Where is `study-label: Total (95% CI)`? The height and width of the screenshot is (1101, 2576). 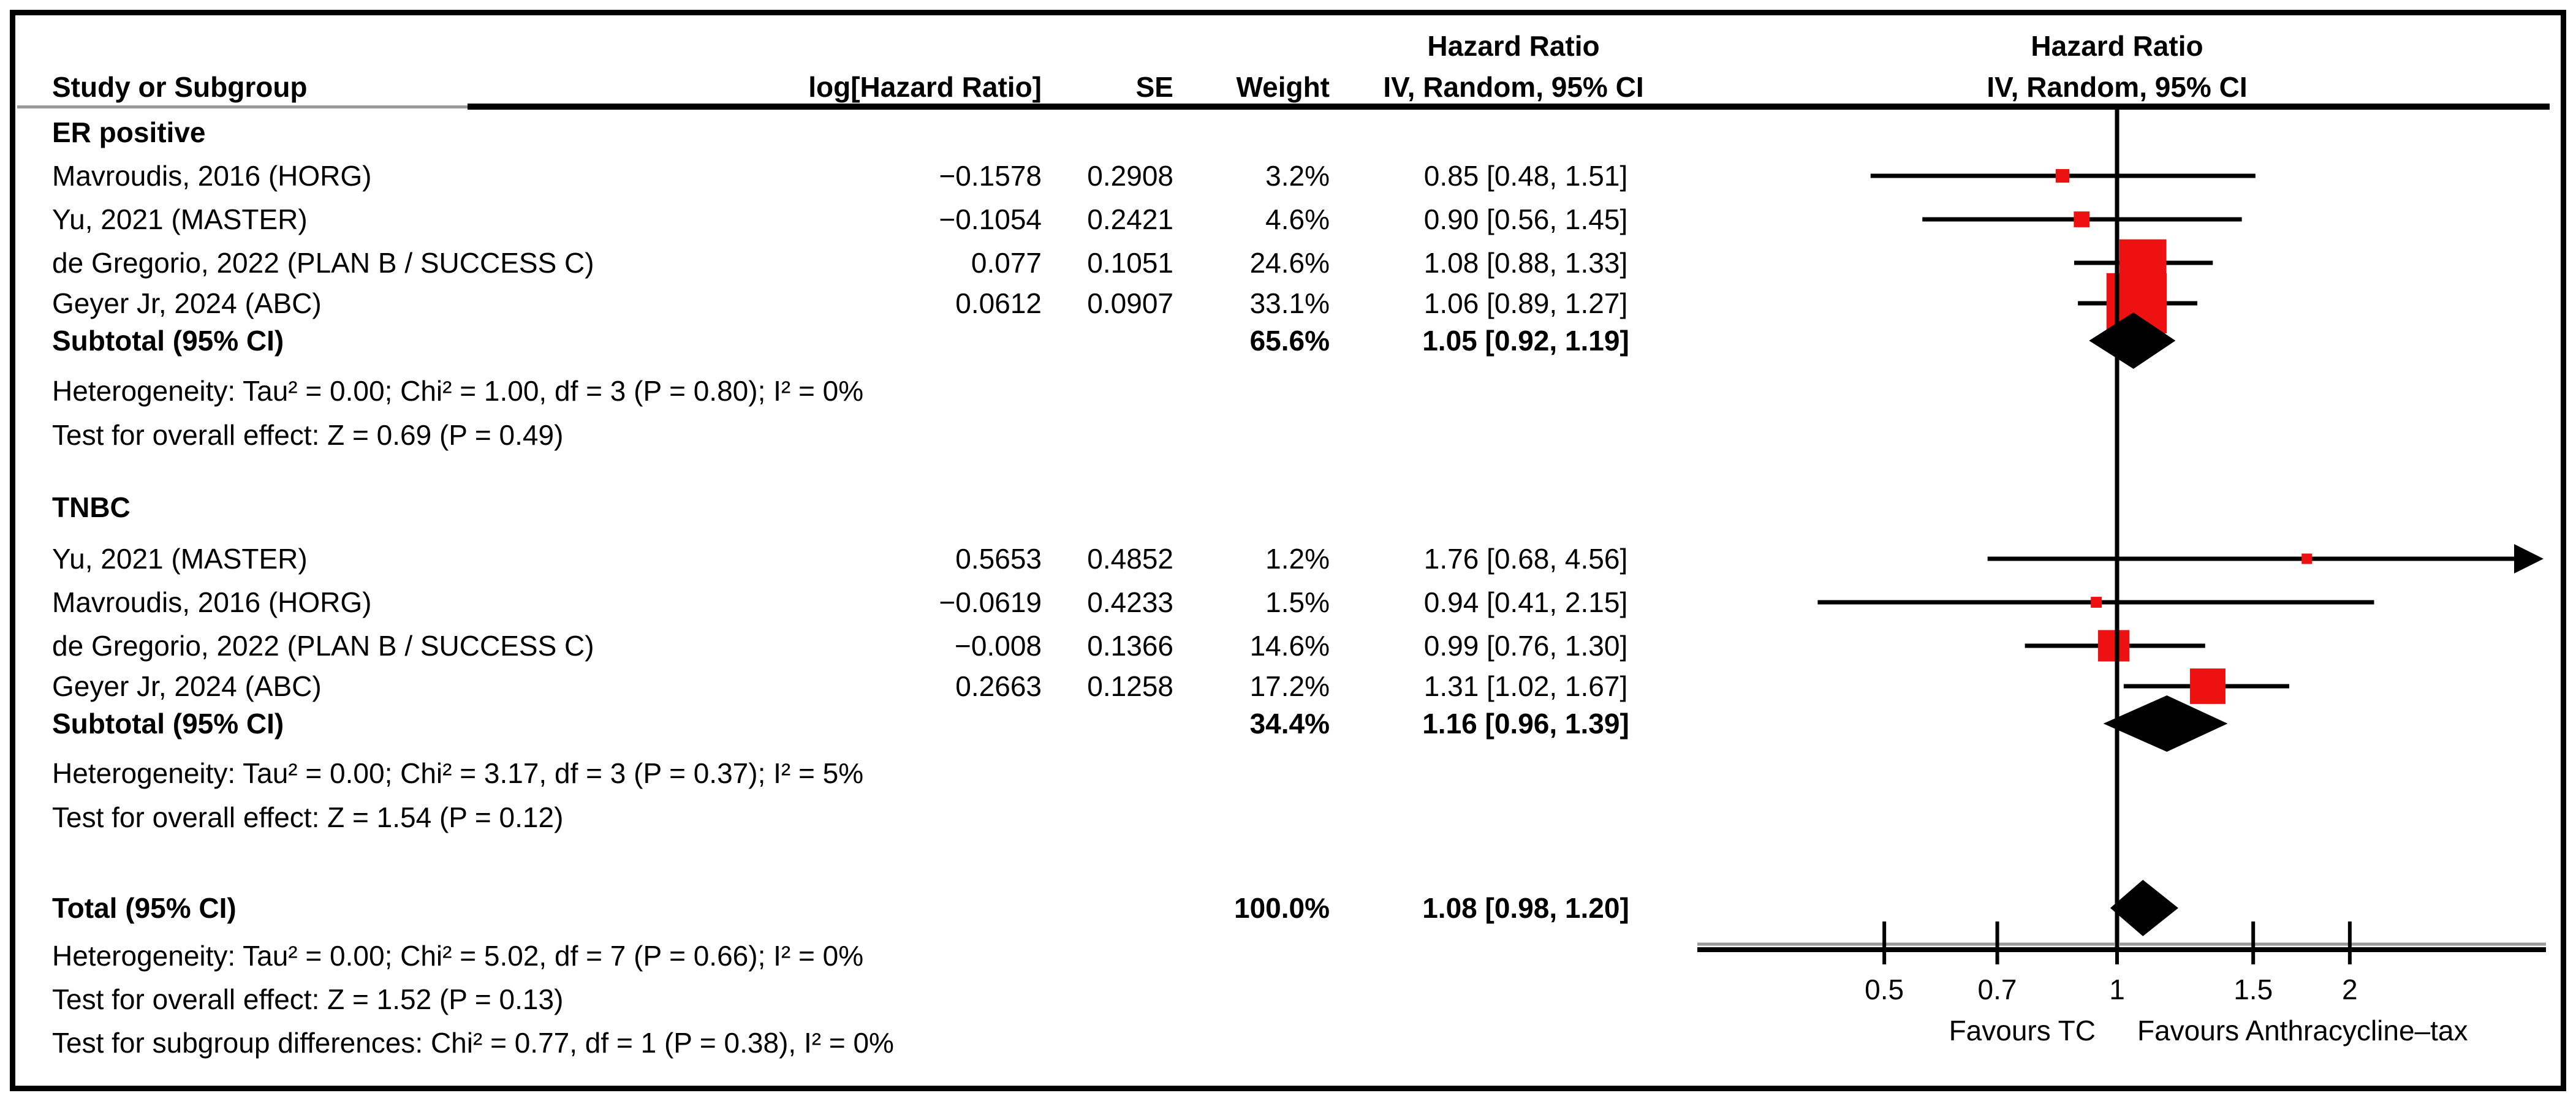
study-label: Total (95% CI) is located at coordinates (144, 908).